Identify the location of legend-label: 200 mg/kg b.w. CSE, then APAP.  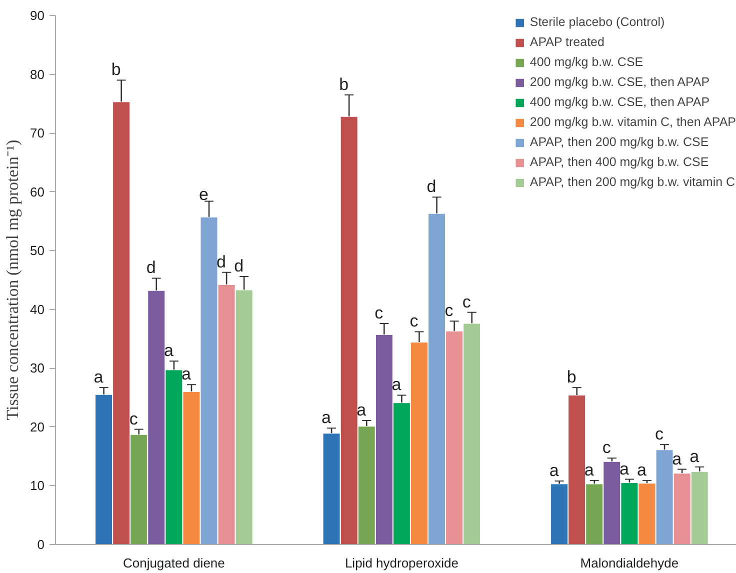
(620, 82).